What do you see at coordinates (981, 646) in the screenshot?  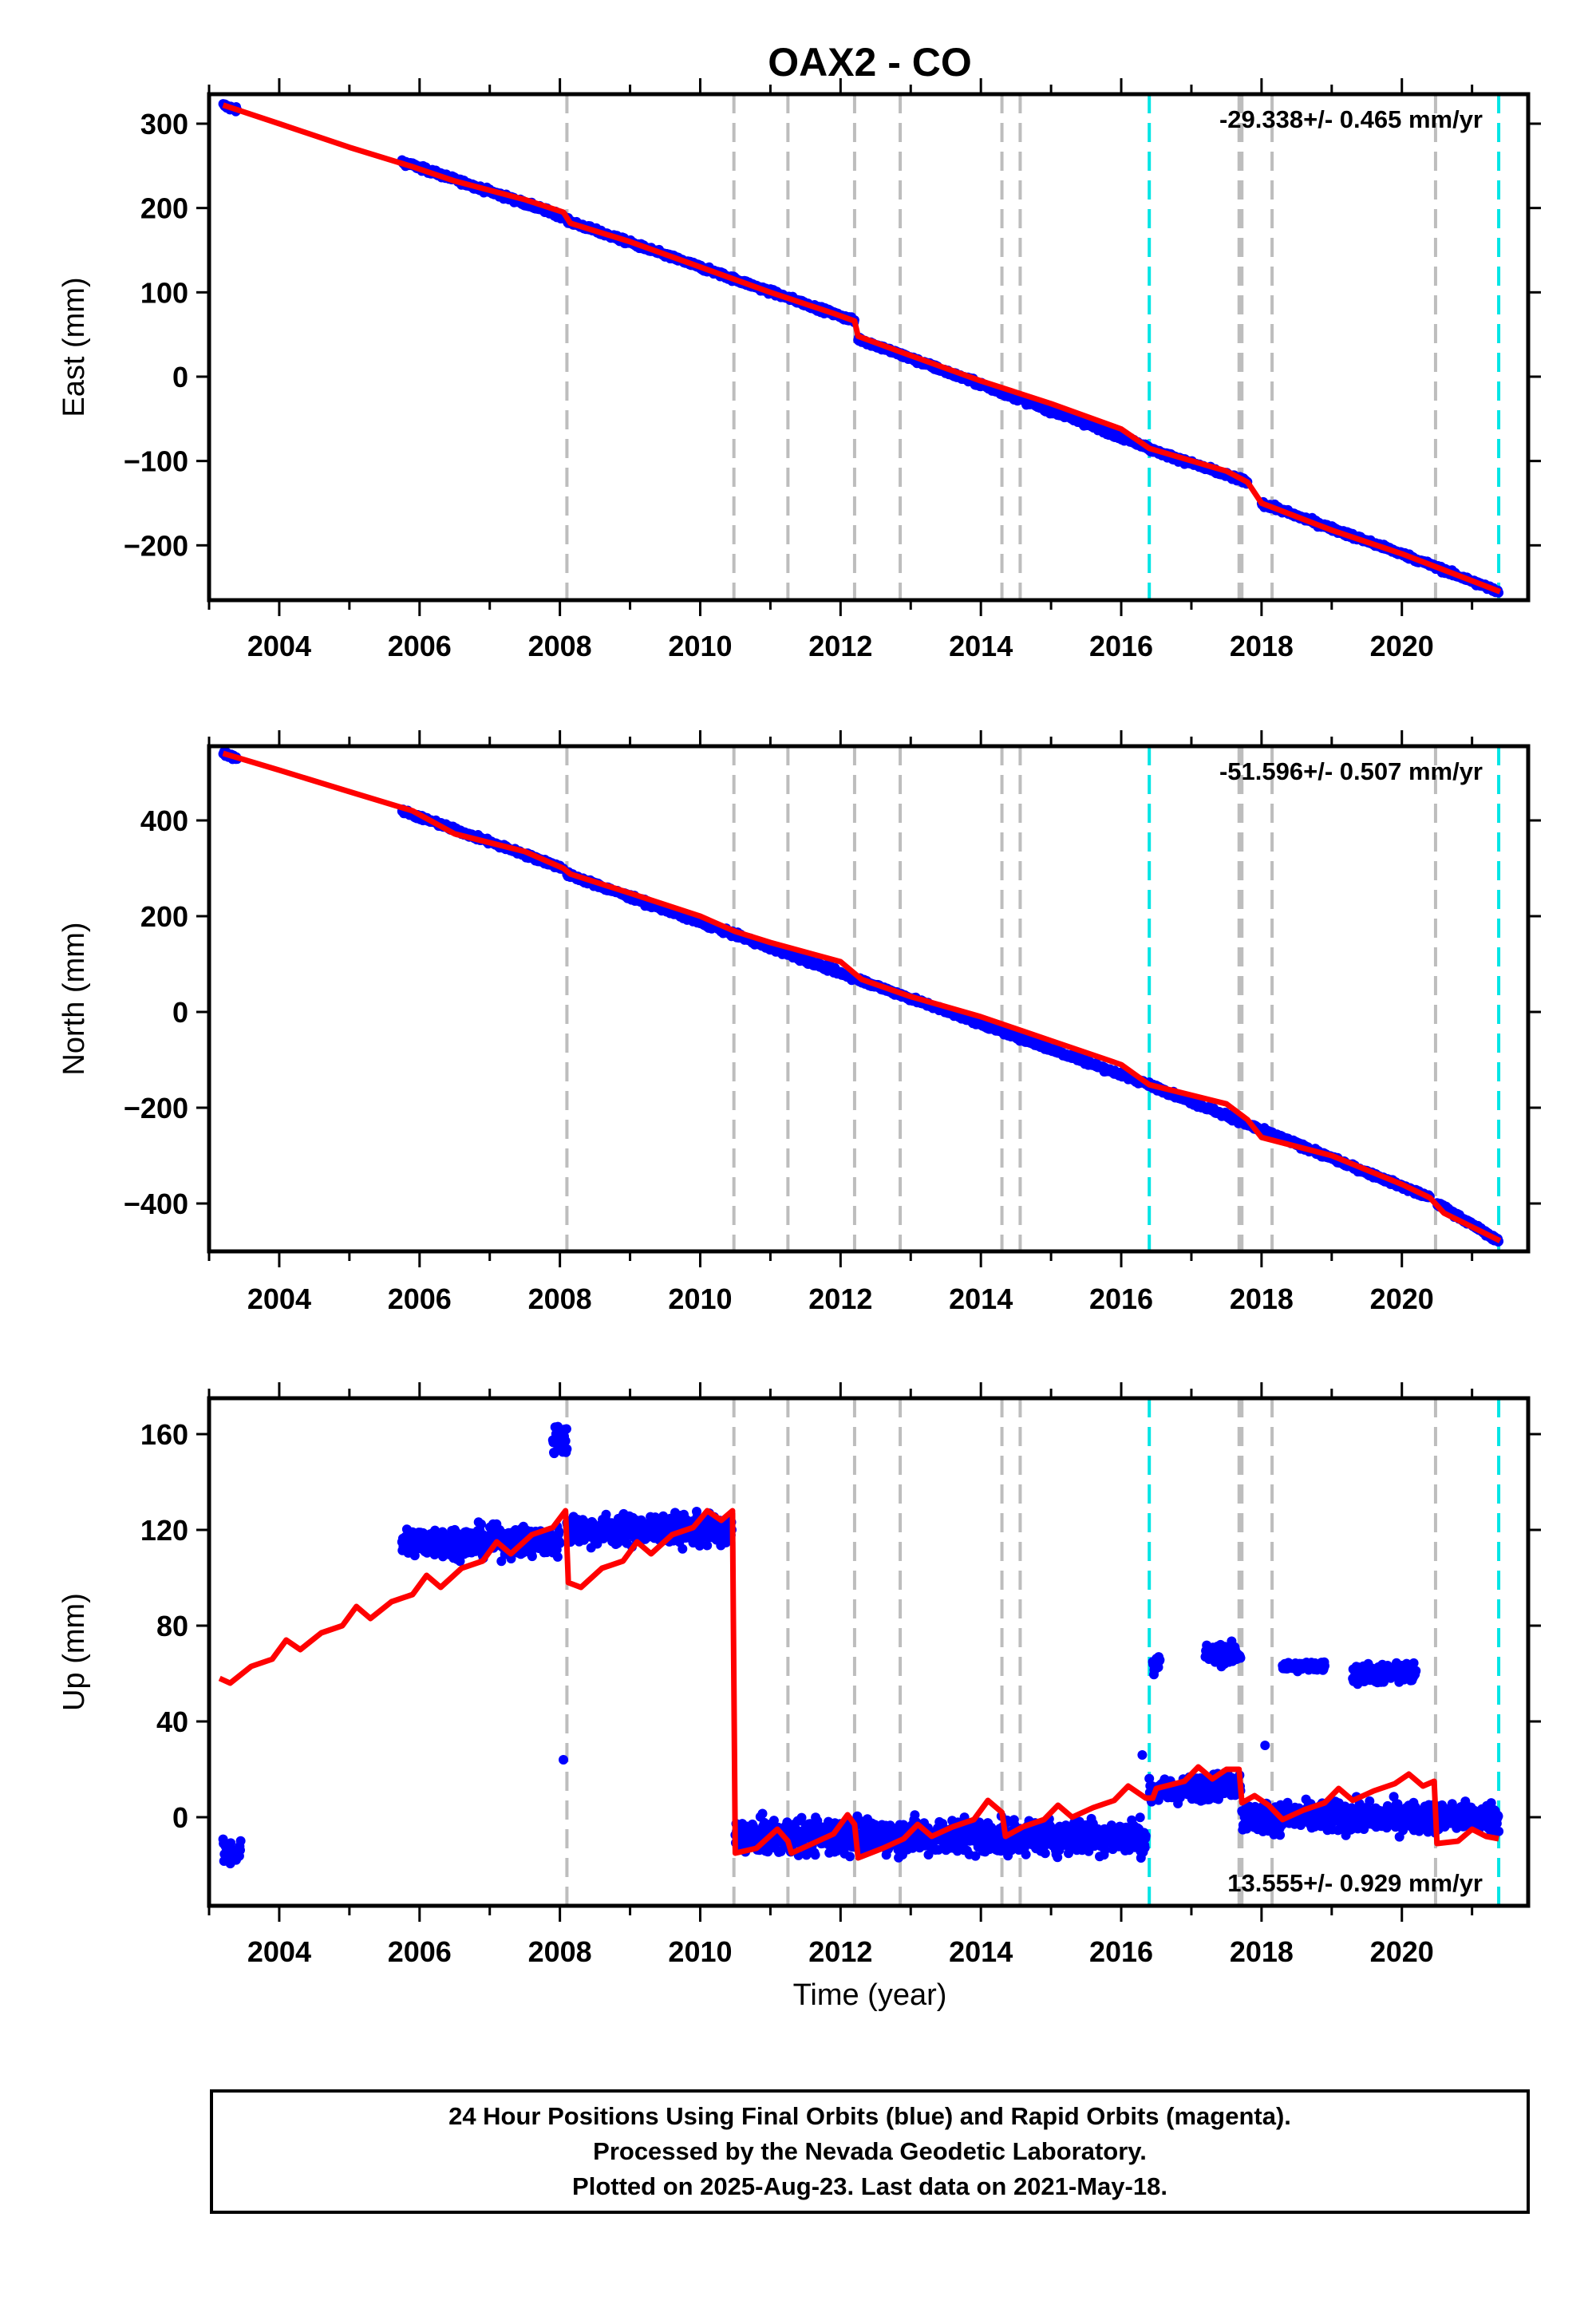 I see `x-tick-label: 2014` at bounding box center [981, 646].